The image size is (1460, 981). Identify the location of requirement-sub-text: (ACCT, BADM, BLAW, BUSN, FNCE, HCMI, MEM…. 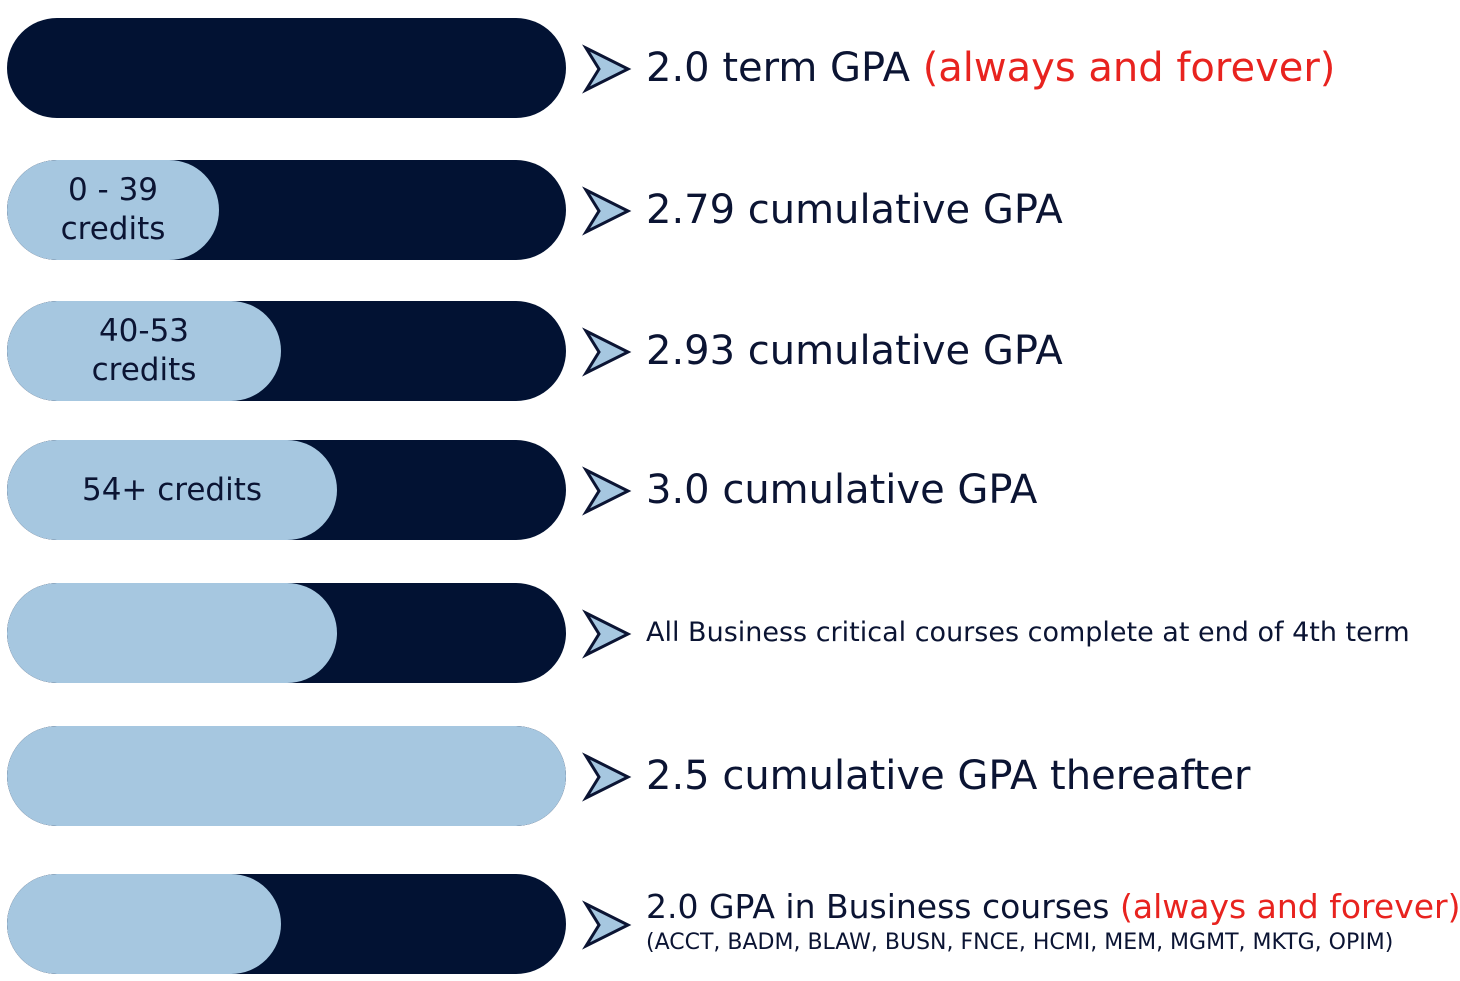
(1020, 942).